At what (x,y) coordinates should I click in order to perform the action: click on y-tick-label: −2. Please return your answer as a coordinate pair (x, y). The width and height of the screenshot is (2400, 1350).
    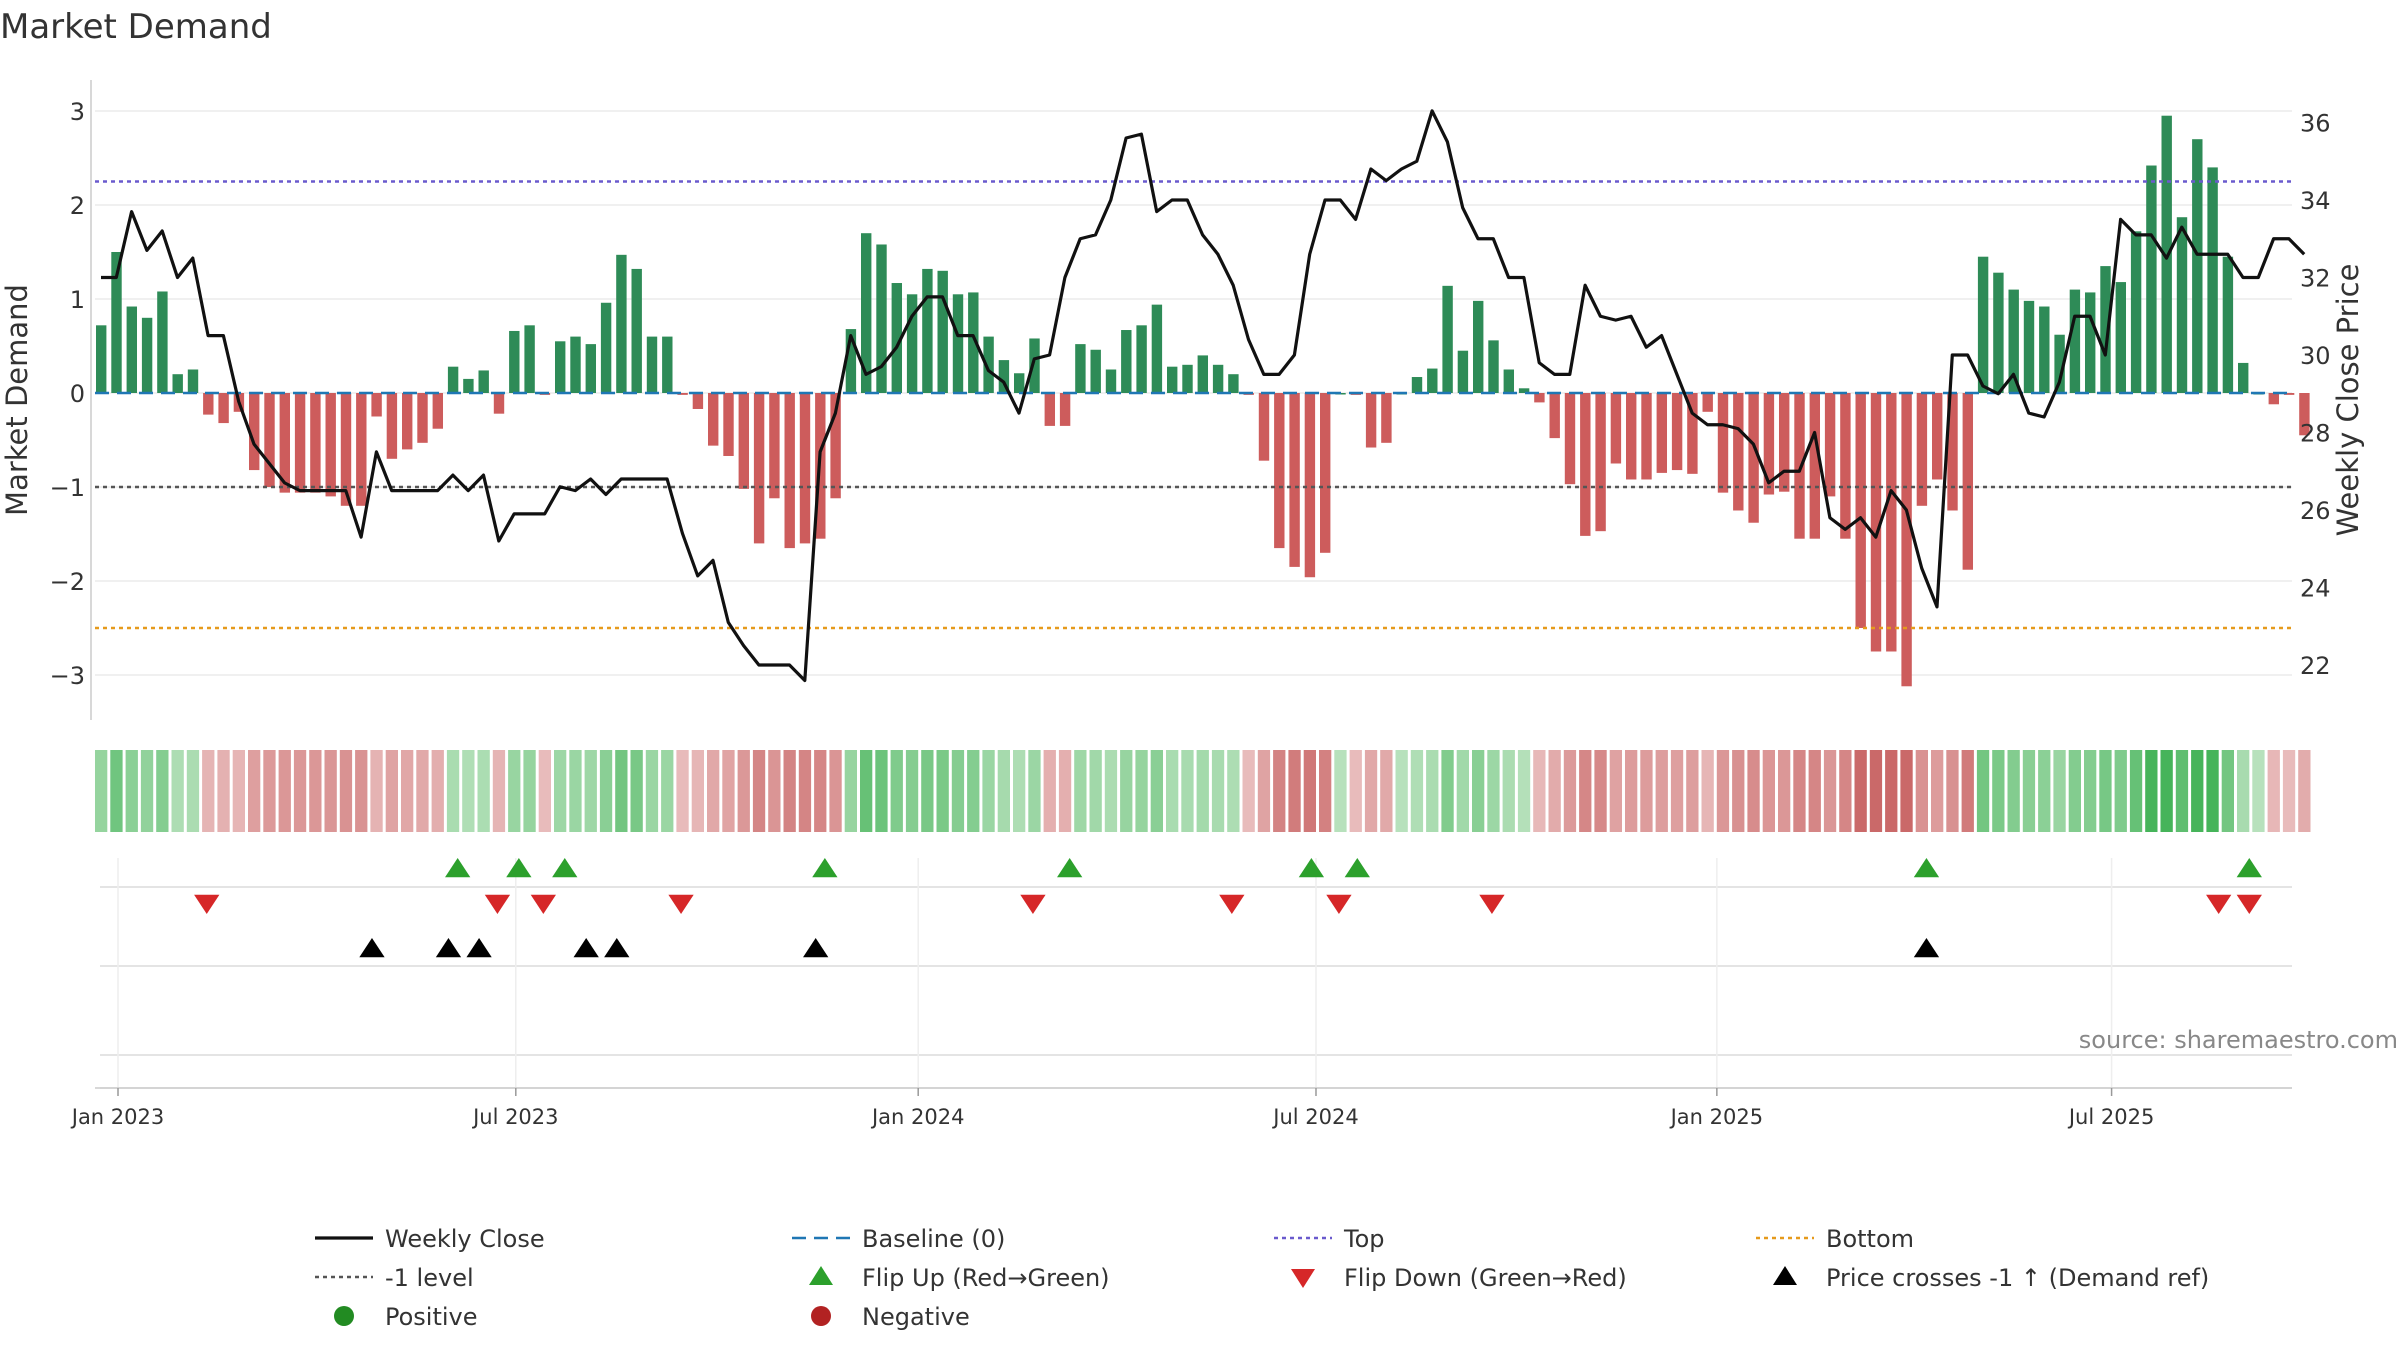
    Looking at the image, I should click on (67, 582).